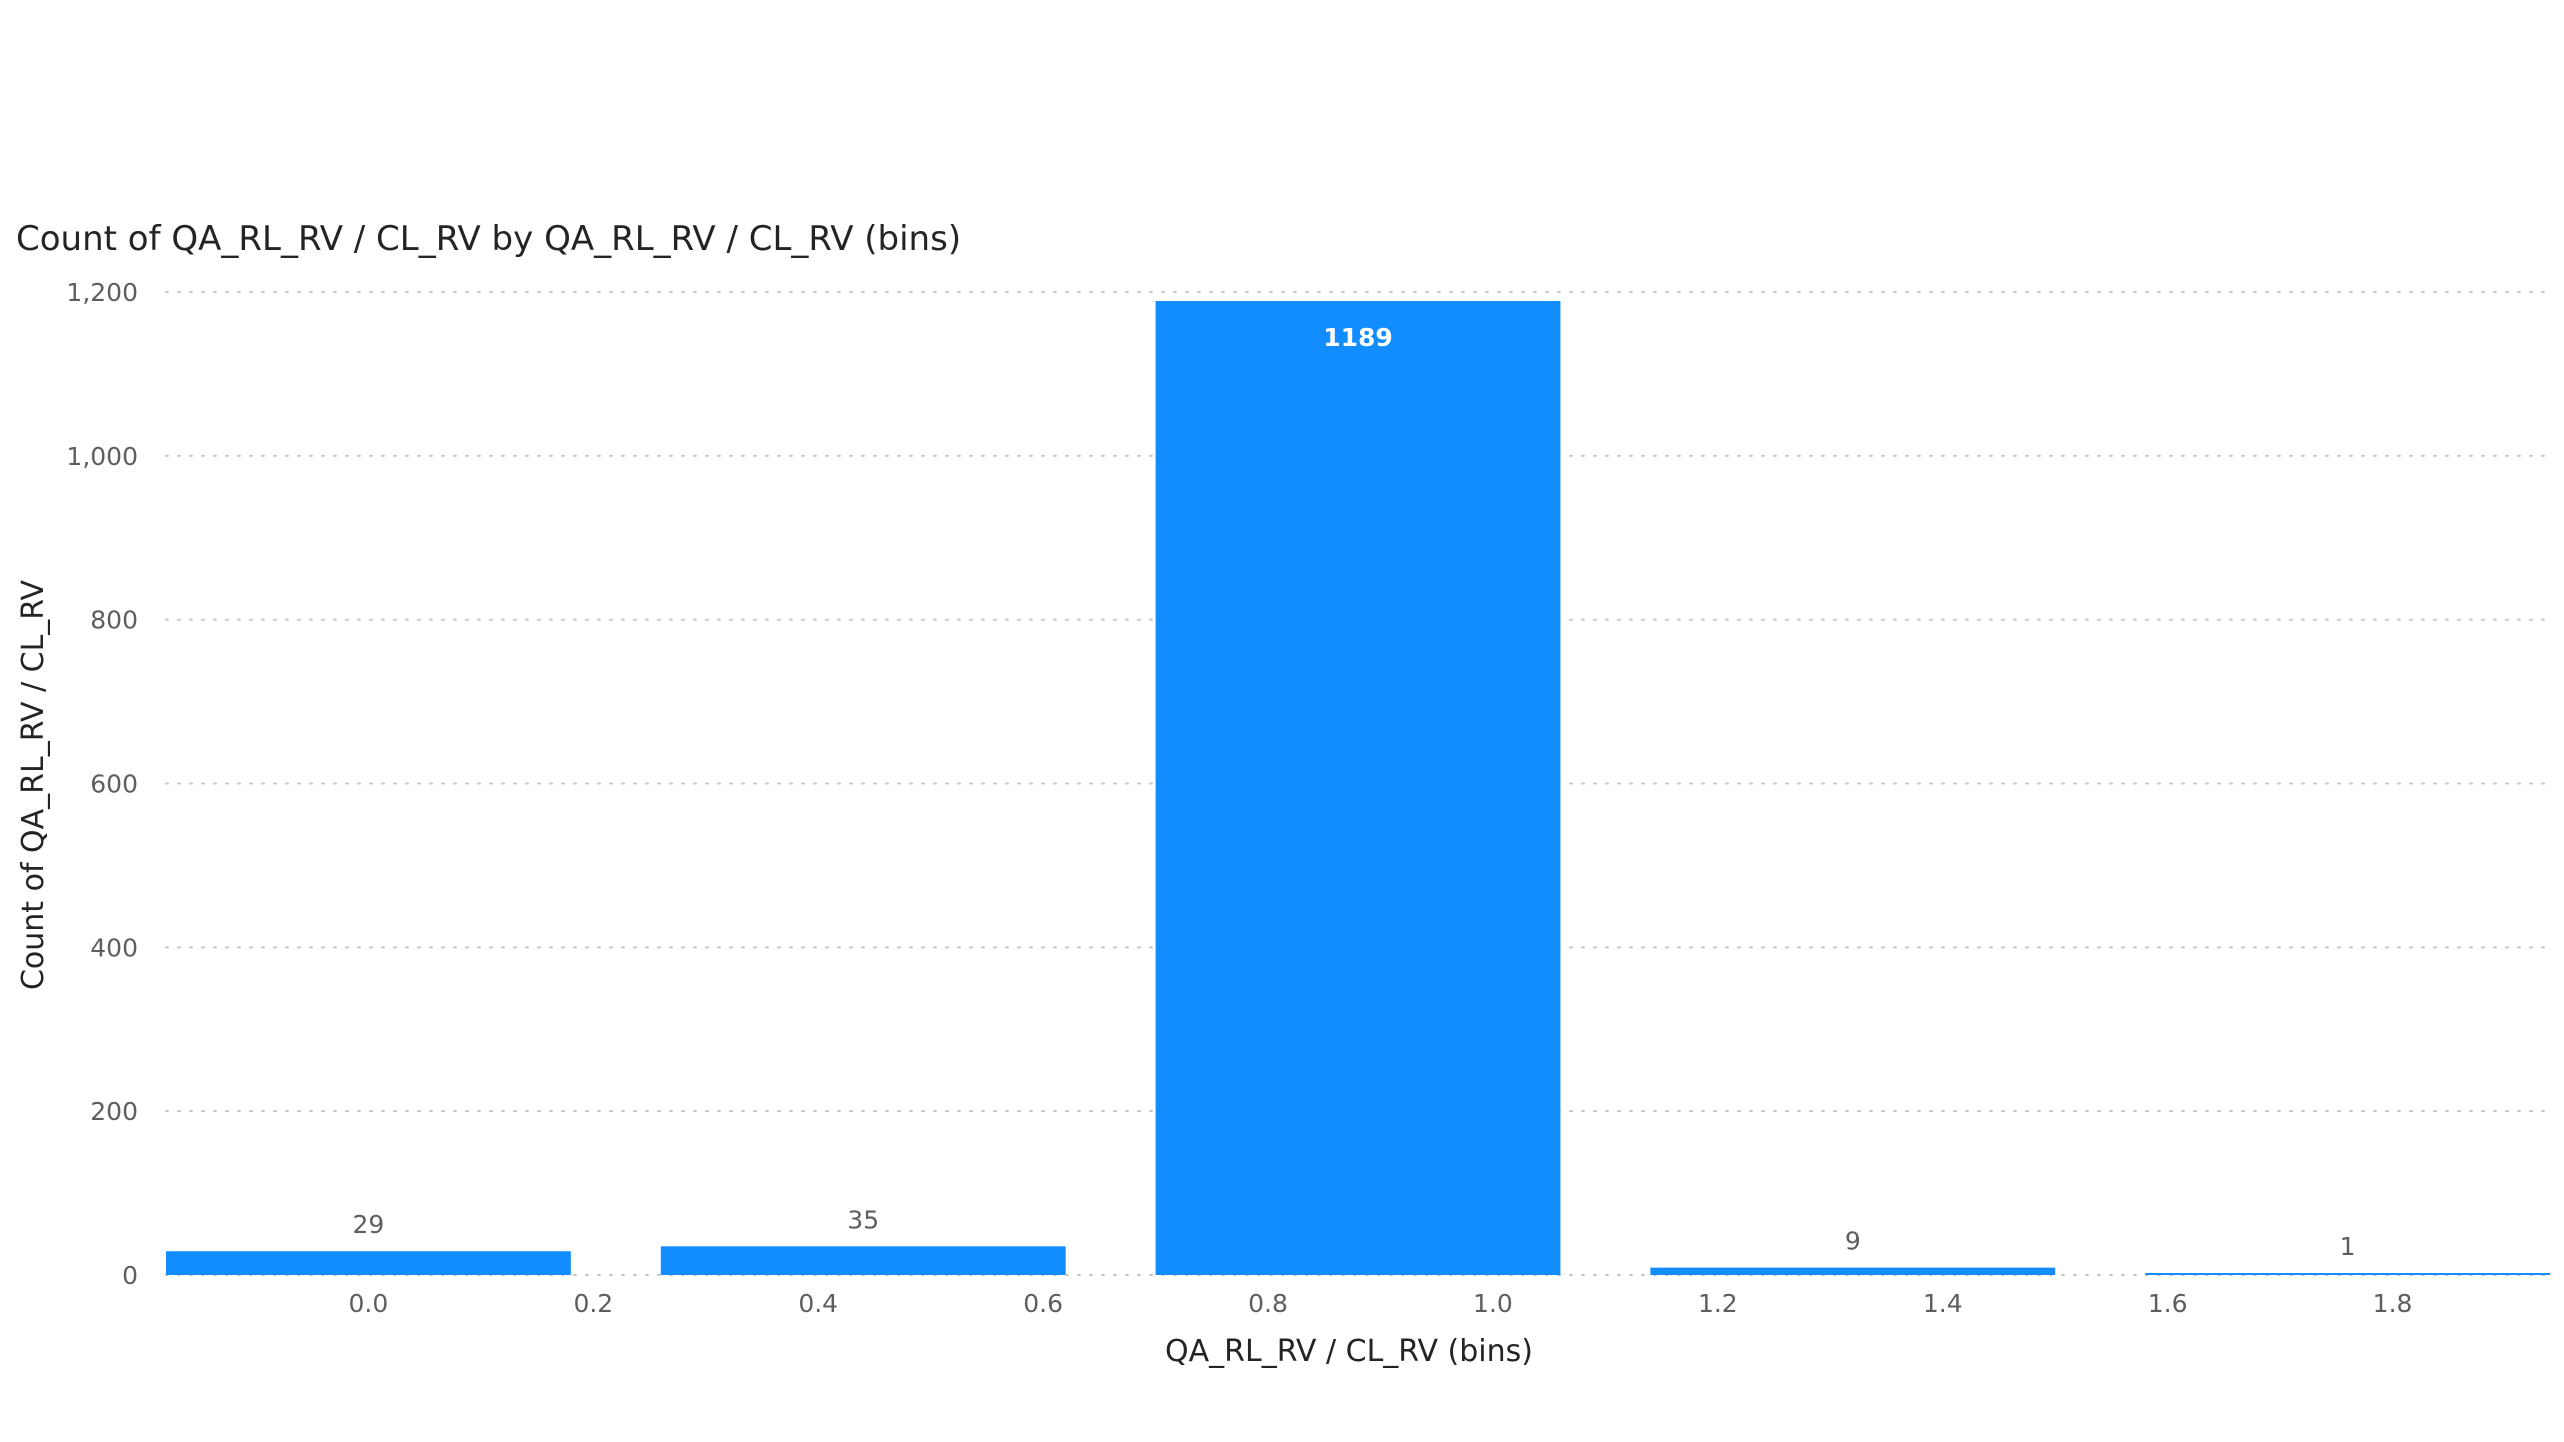 This screenshot has width=2564, height=1442. Describe the element at coordinates (1718, 1303) in the screenshot. I see `x-tick-label: 1.2` at that location.